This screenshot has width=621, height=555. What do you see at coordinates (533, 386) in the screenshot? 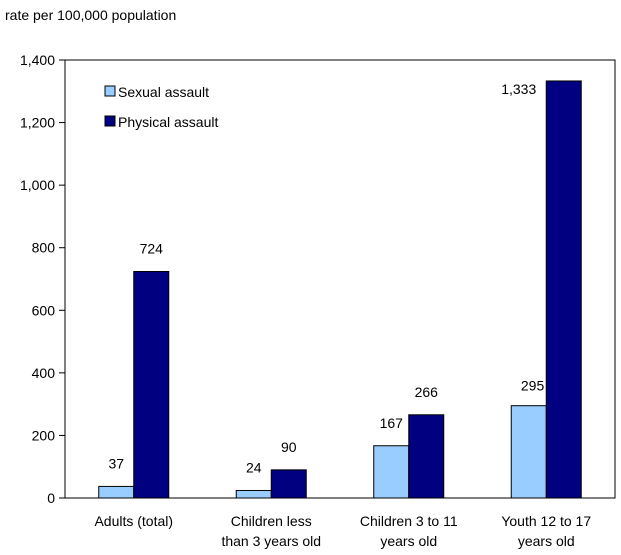
I see `data-label: 295` at bounding box center [533, 386].